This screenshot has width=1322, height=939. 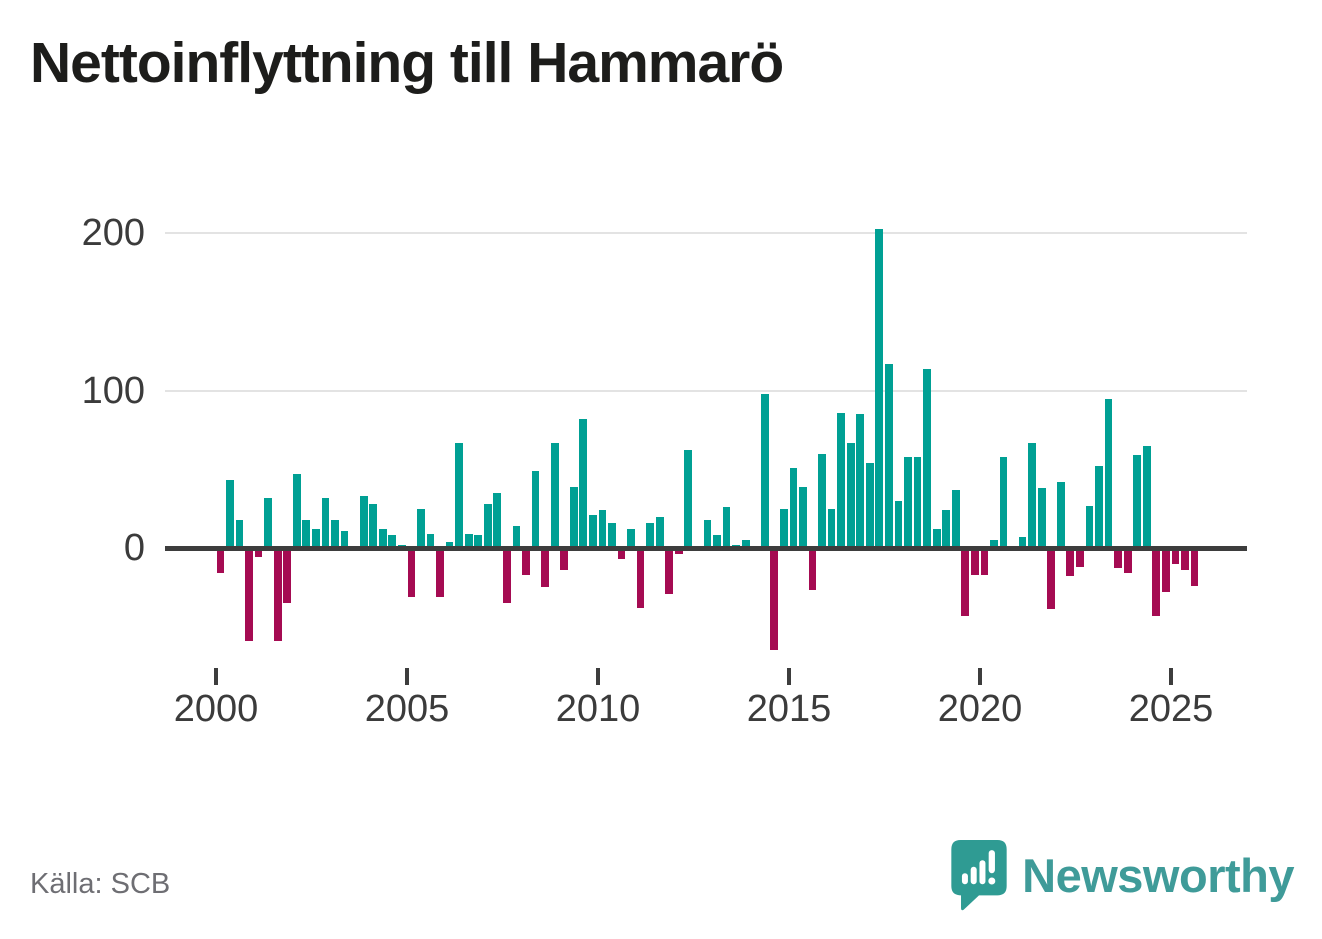 I want to click on zero-axis-line, so click(x=706, y=548).